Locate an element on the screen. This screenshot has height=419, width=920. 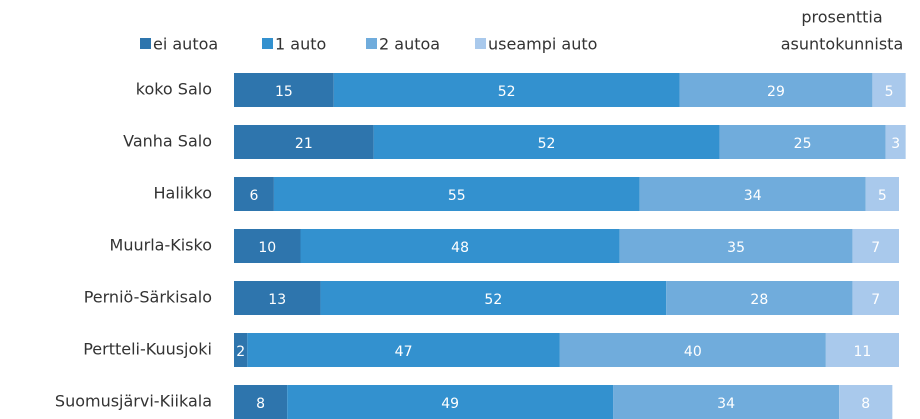
value-label: 25 is located at coordinates (803, 144).